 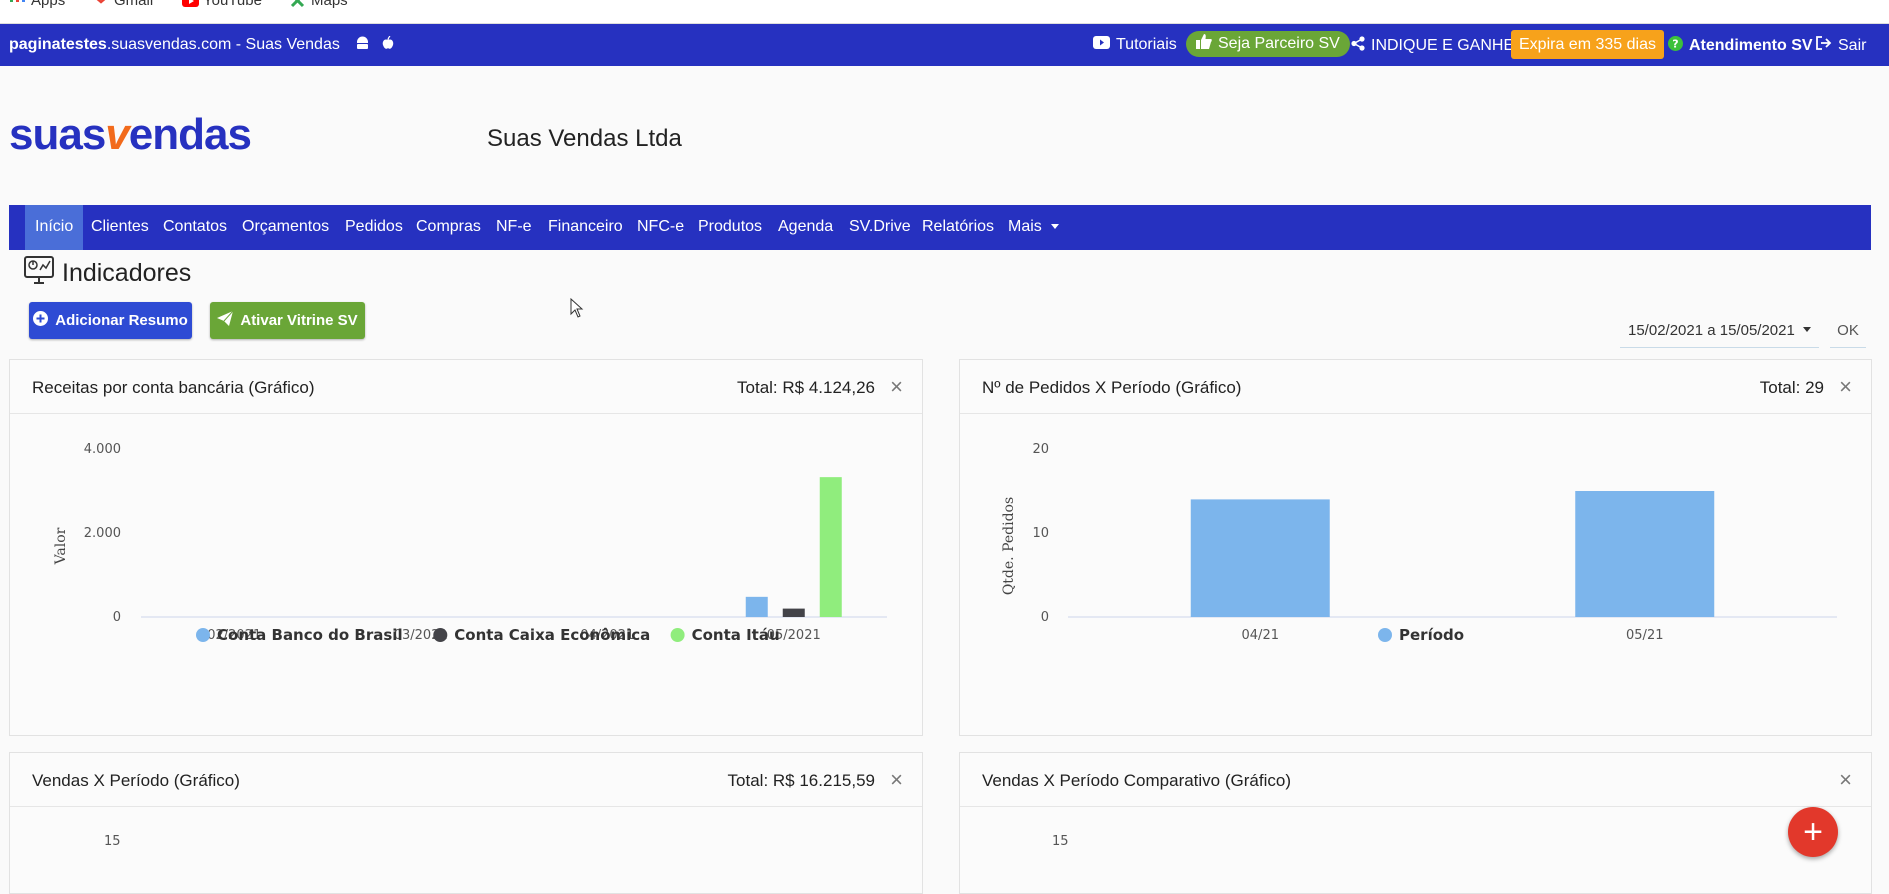 What do you see at coordinates (388, 44) in the screenshot?
I see `apple-icon` at bounding box center [388, 44].